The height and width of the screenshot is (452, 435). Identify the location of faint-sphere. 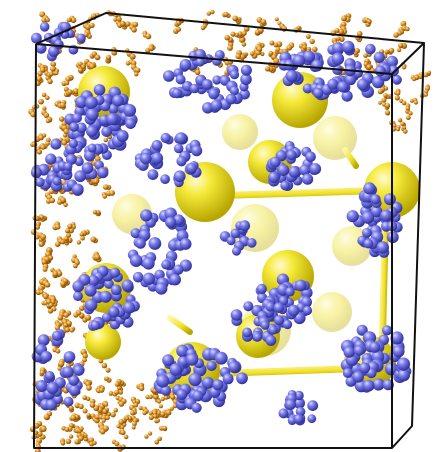
(240, 132).